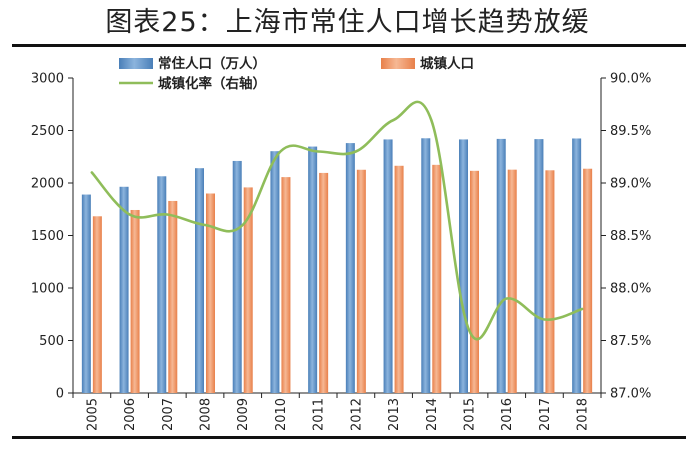 The width and height of the screenshot is (695, 450). Describe the element at coordinates (630, 131) in the screenshot. I see `y-right-tick-label: 89.5%` at that location.